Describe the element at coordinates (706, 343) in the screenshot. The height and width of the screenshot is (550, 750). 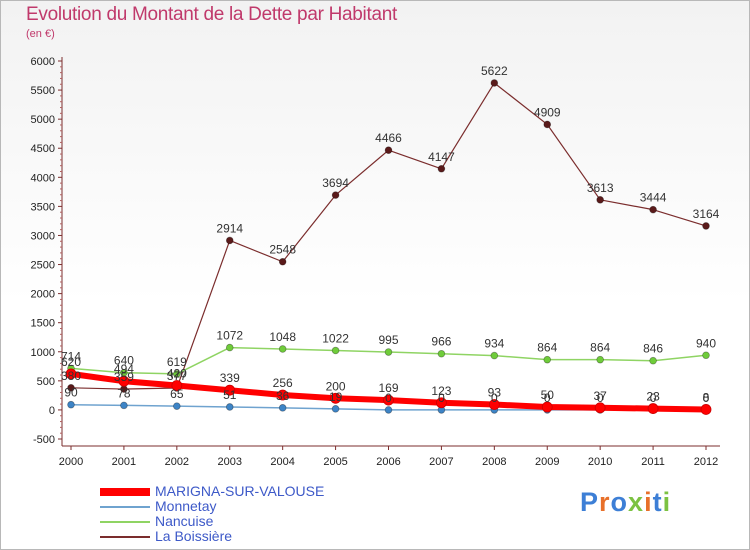
I see `data-label: 940` at that location.